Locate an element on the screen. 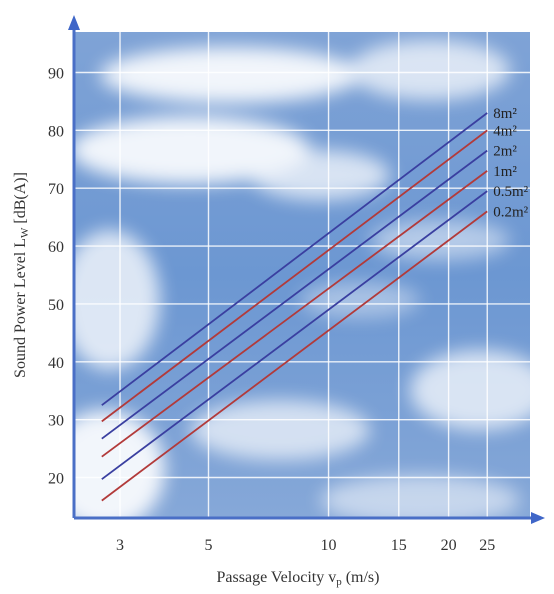 This screenshot has width=554, height=594. x-tick-label: 20 is located at coordinates (449, 545).